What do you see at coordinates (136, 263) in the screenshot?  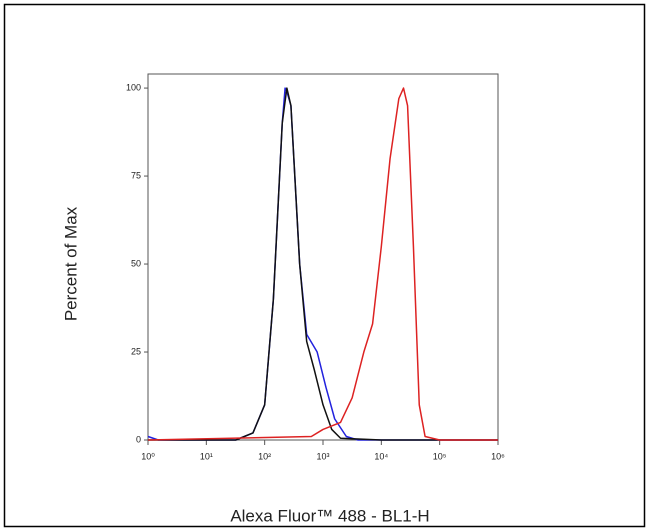 I see `y-tick-label: 50` at bounding box center [136, 263].